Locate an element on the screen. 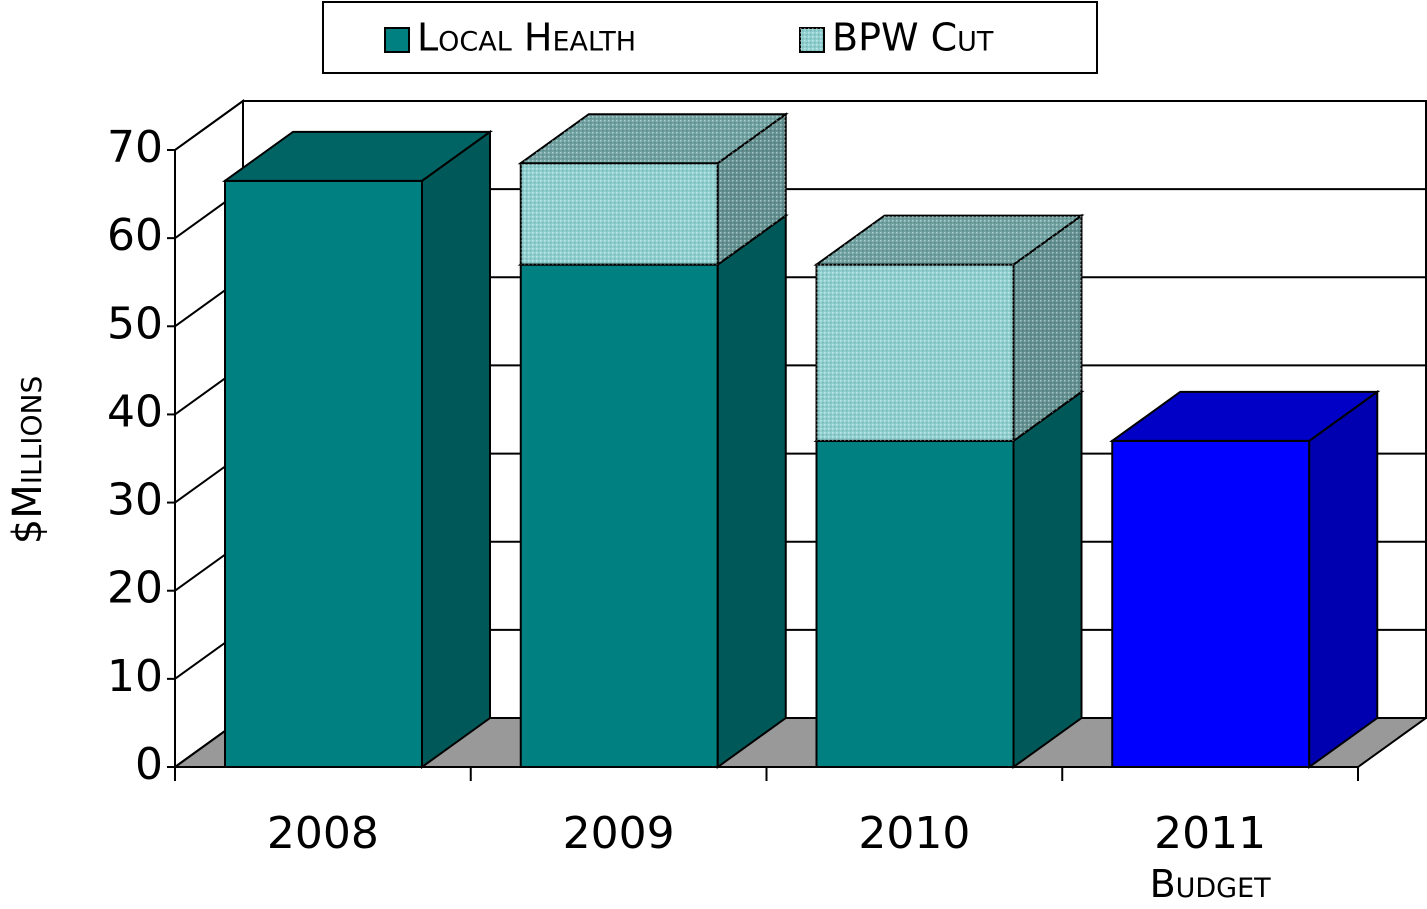  y-tick-label: 30 is located at coordinates (135, 500).